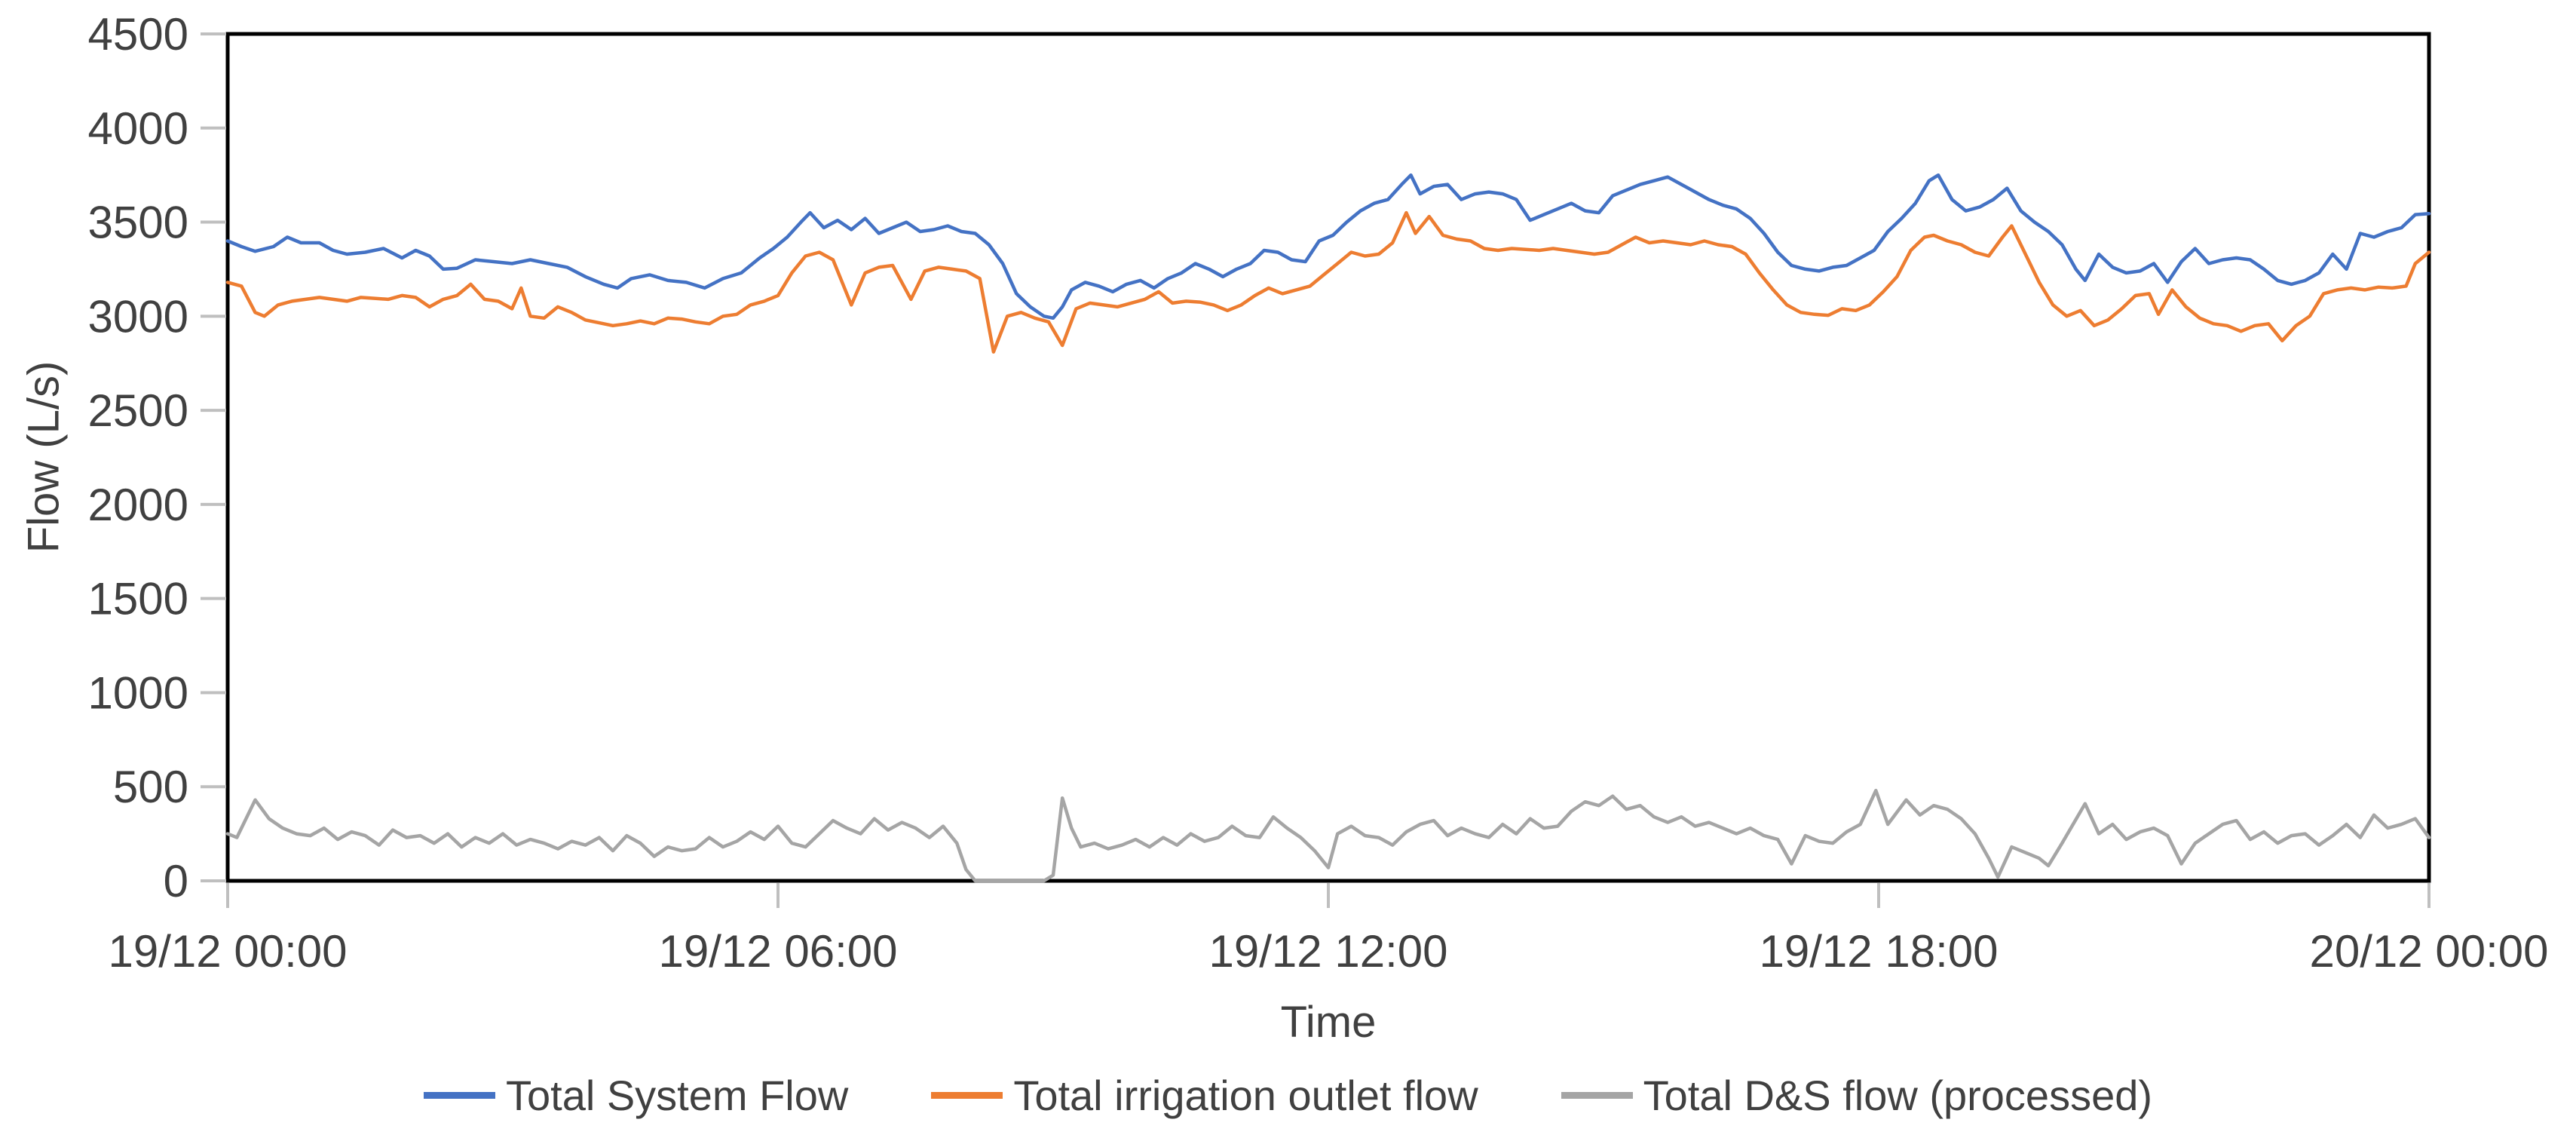 The width and height of the screenshot is (2576, 1141). I want to click on y-axis-title: Flow (L/s), so click(44, 457).